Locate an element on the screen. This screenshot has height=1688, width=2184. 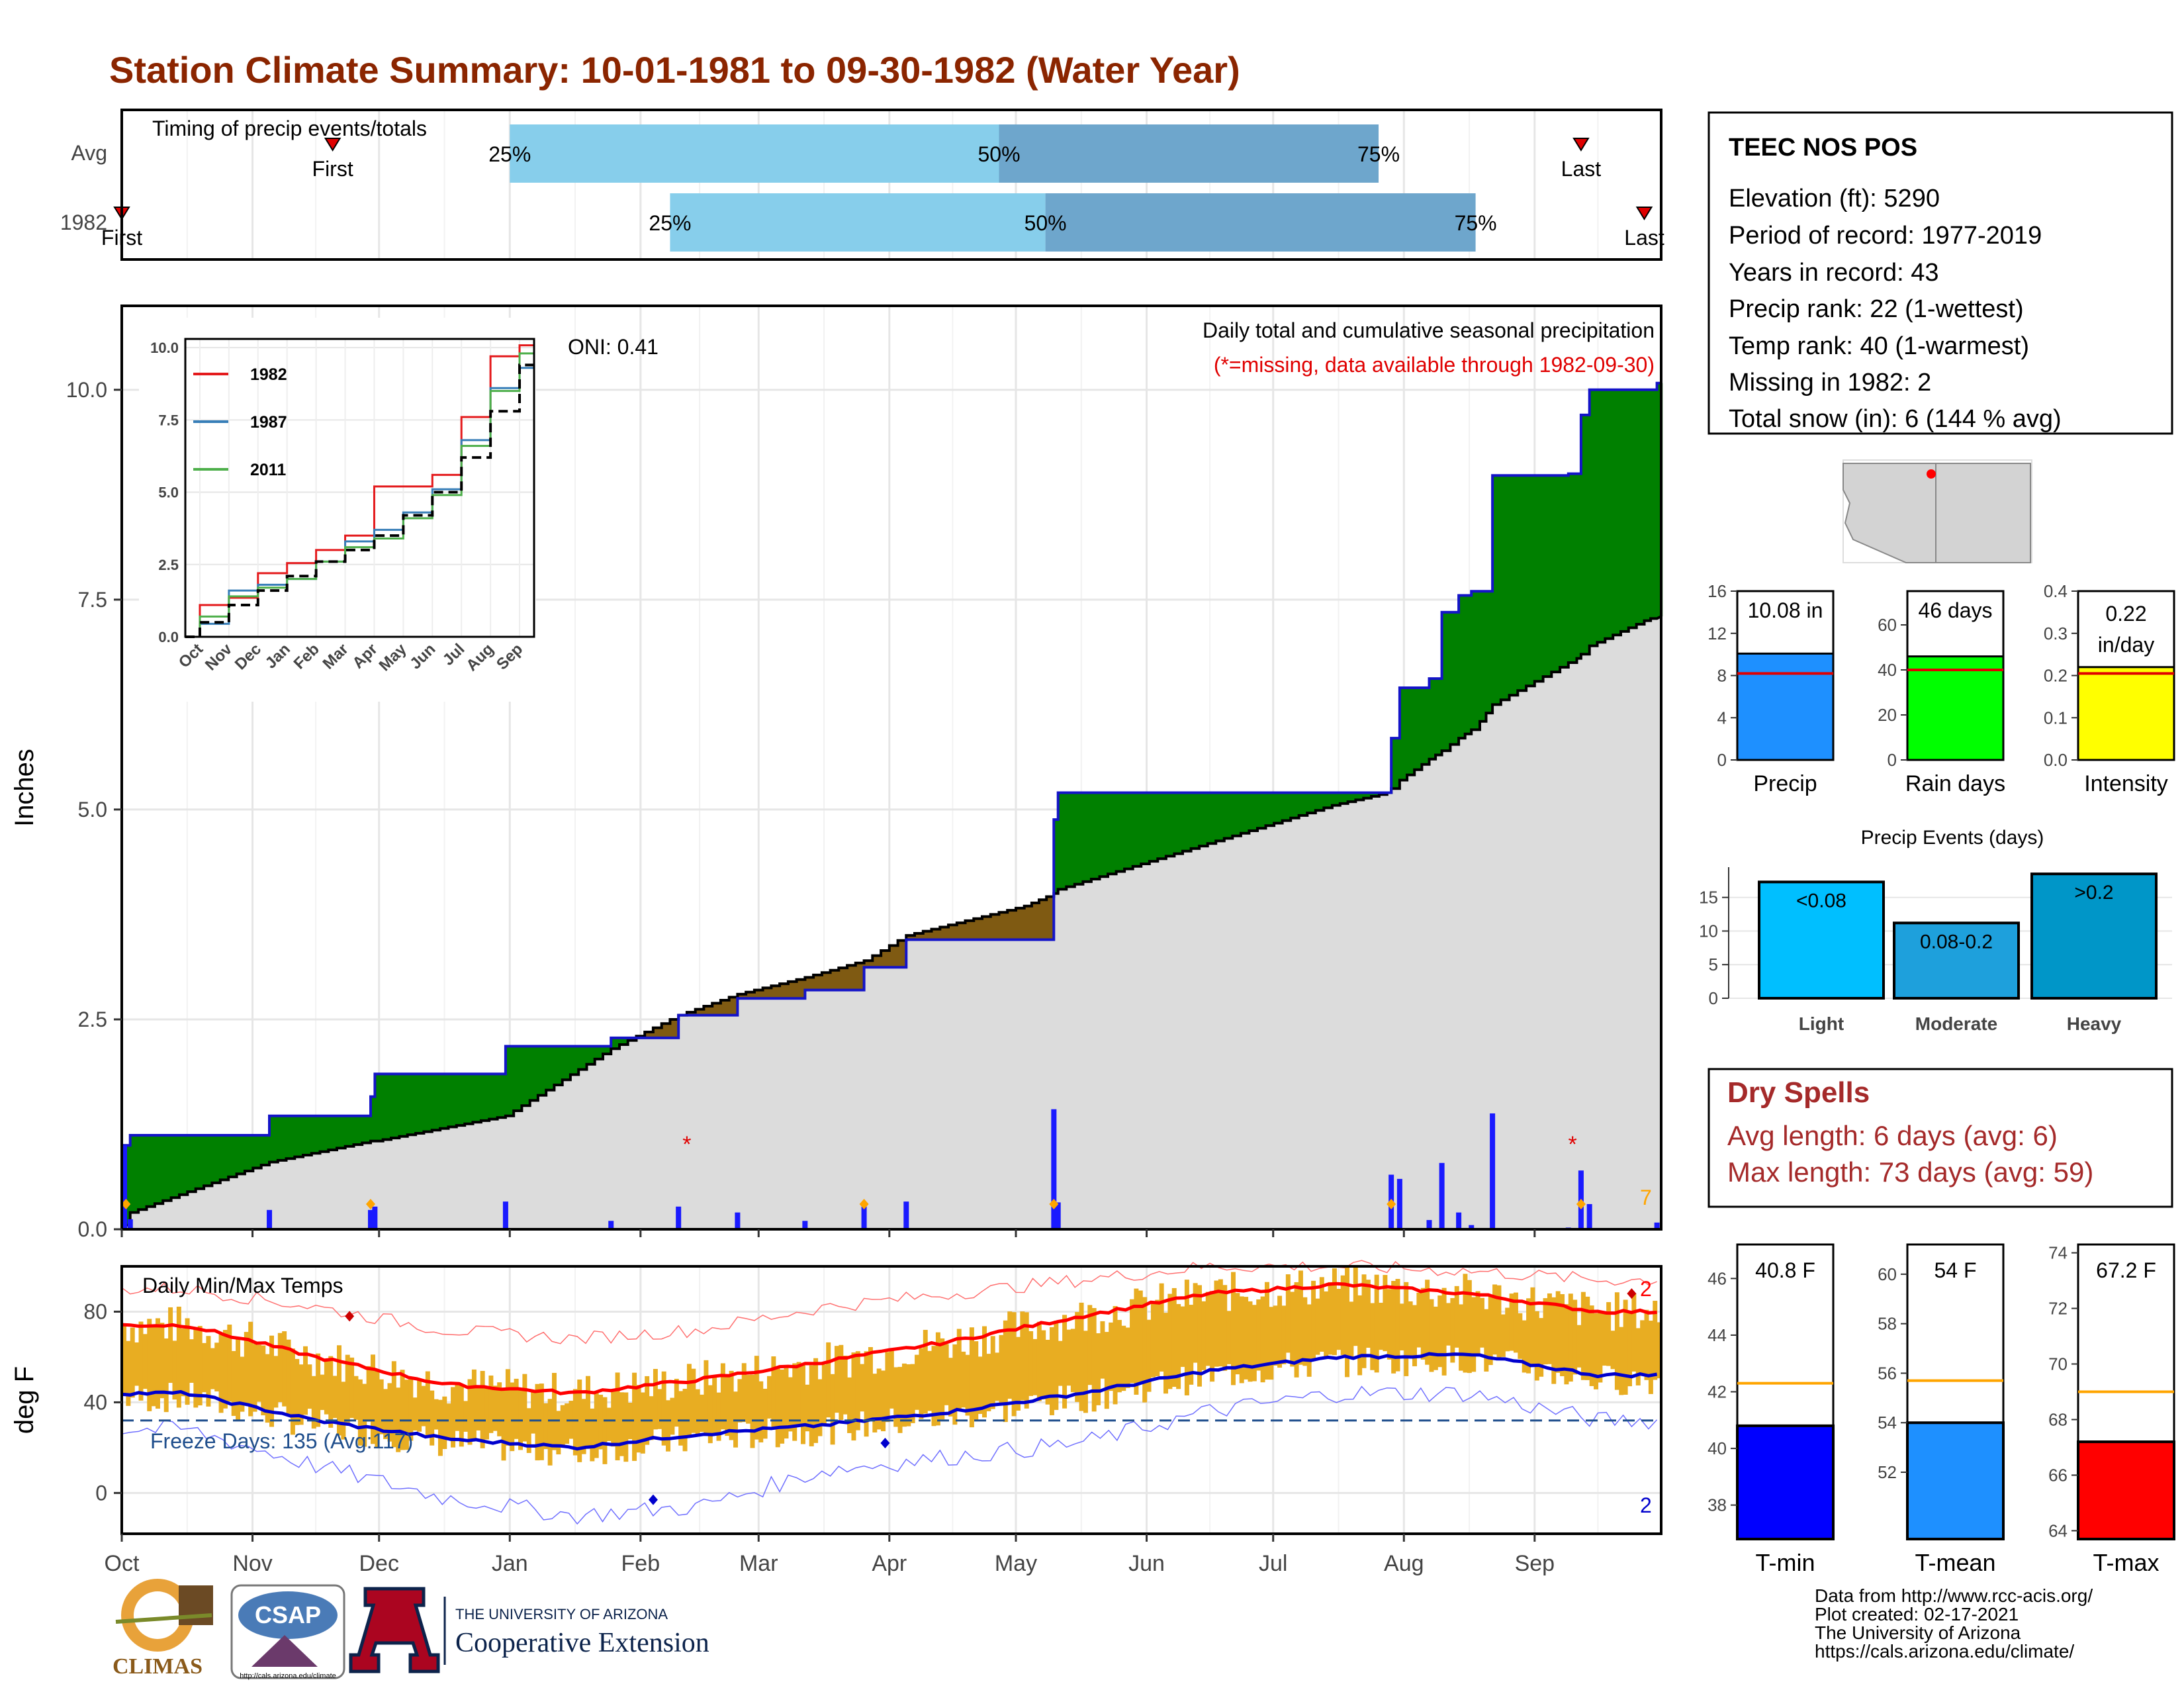
month-axis: Oct Nov Dec Jan Feb Mar Apr May Jun Jul Aug Sep is located at coordinates (830, 1555).